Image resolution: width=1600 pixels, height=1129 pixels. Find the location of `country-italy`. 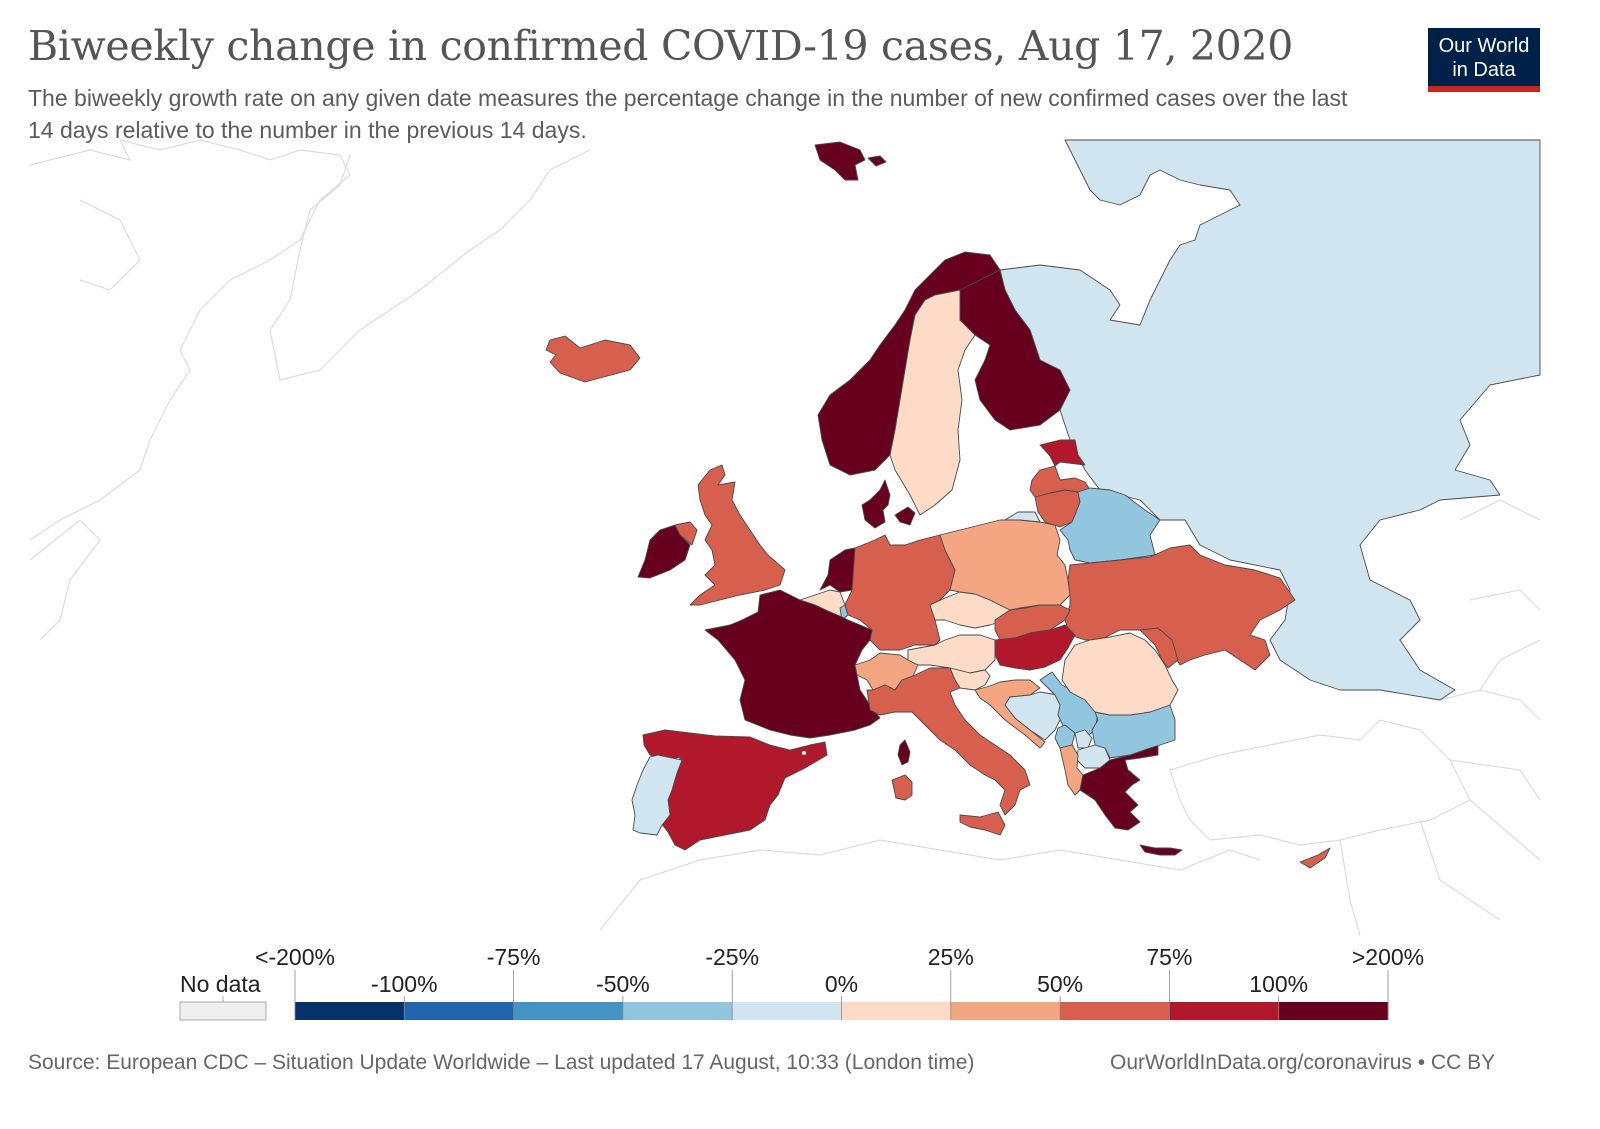

country-italy is located at coordinates (948, 741).